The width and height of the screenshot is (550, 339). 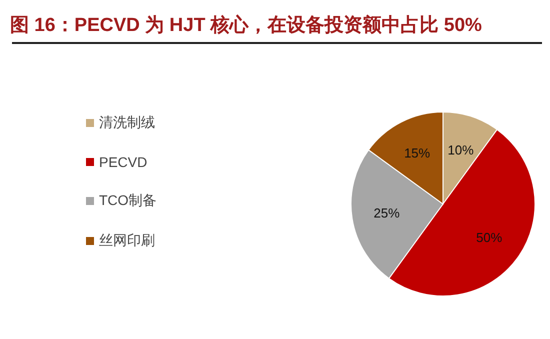 What do you see at coordinates (246, 26) in the screenshot?
I see `chart-title: 图 16：PECVD 为 HJT 核心，在设备投资额中占比 50%` at bounding box center [246, 26].